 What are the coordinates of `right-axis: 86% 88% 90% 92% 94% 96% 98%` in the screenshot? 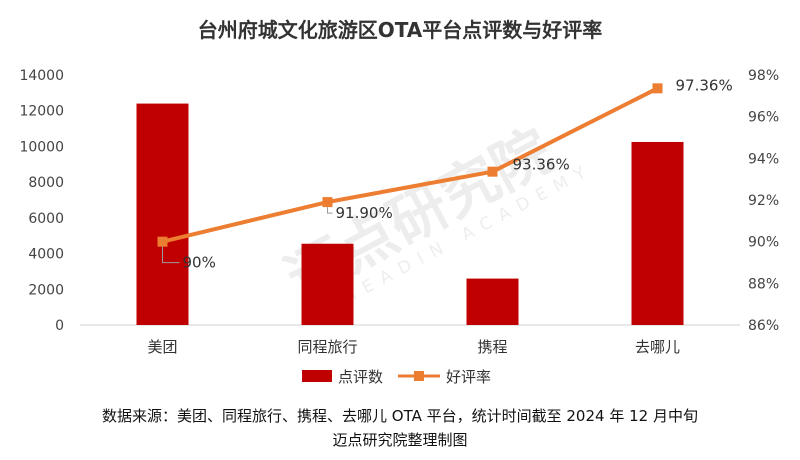 It's located at (763, 201).